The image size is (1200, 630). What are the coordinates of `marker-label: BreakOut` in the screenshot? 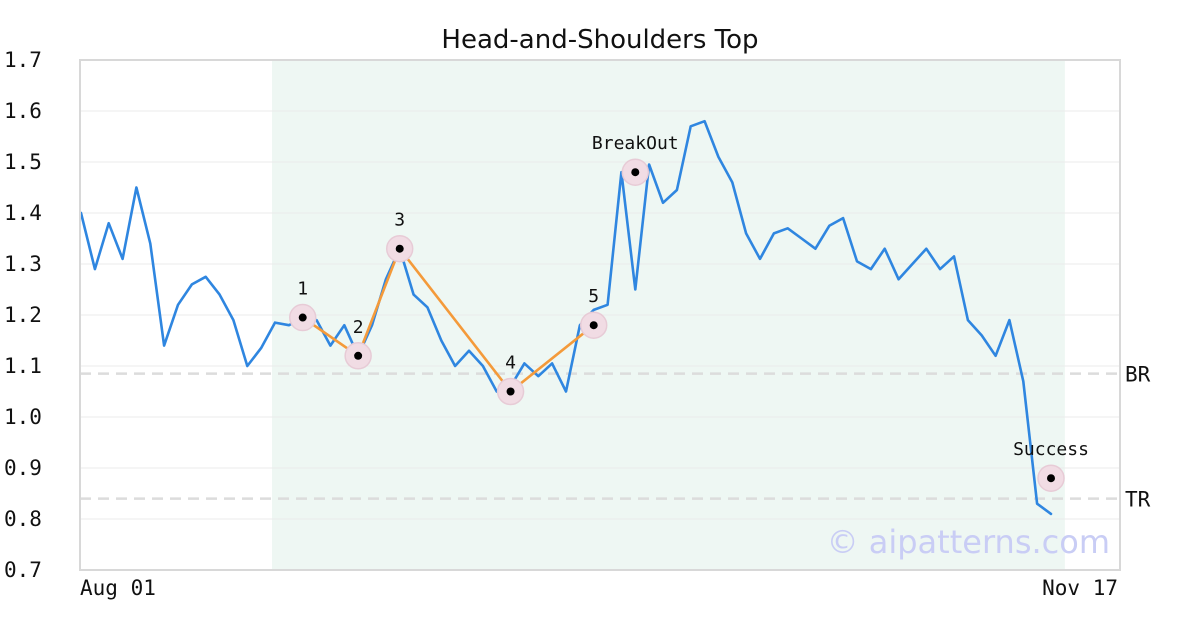 It's located at (635, 143).